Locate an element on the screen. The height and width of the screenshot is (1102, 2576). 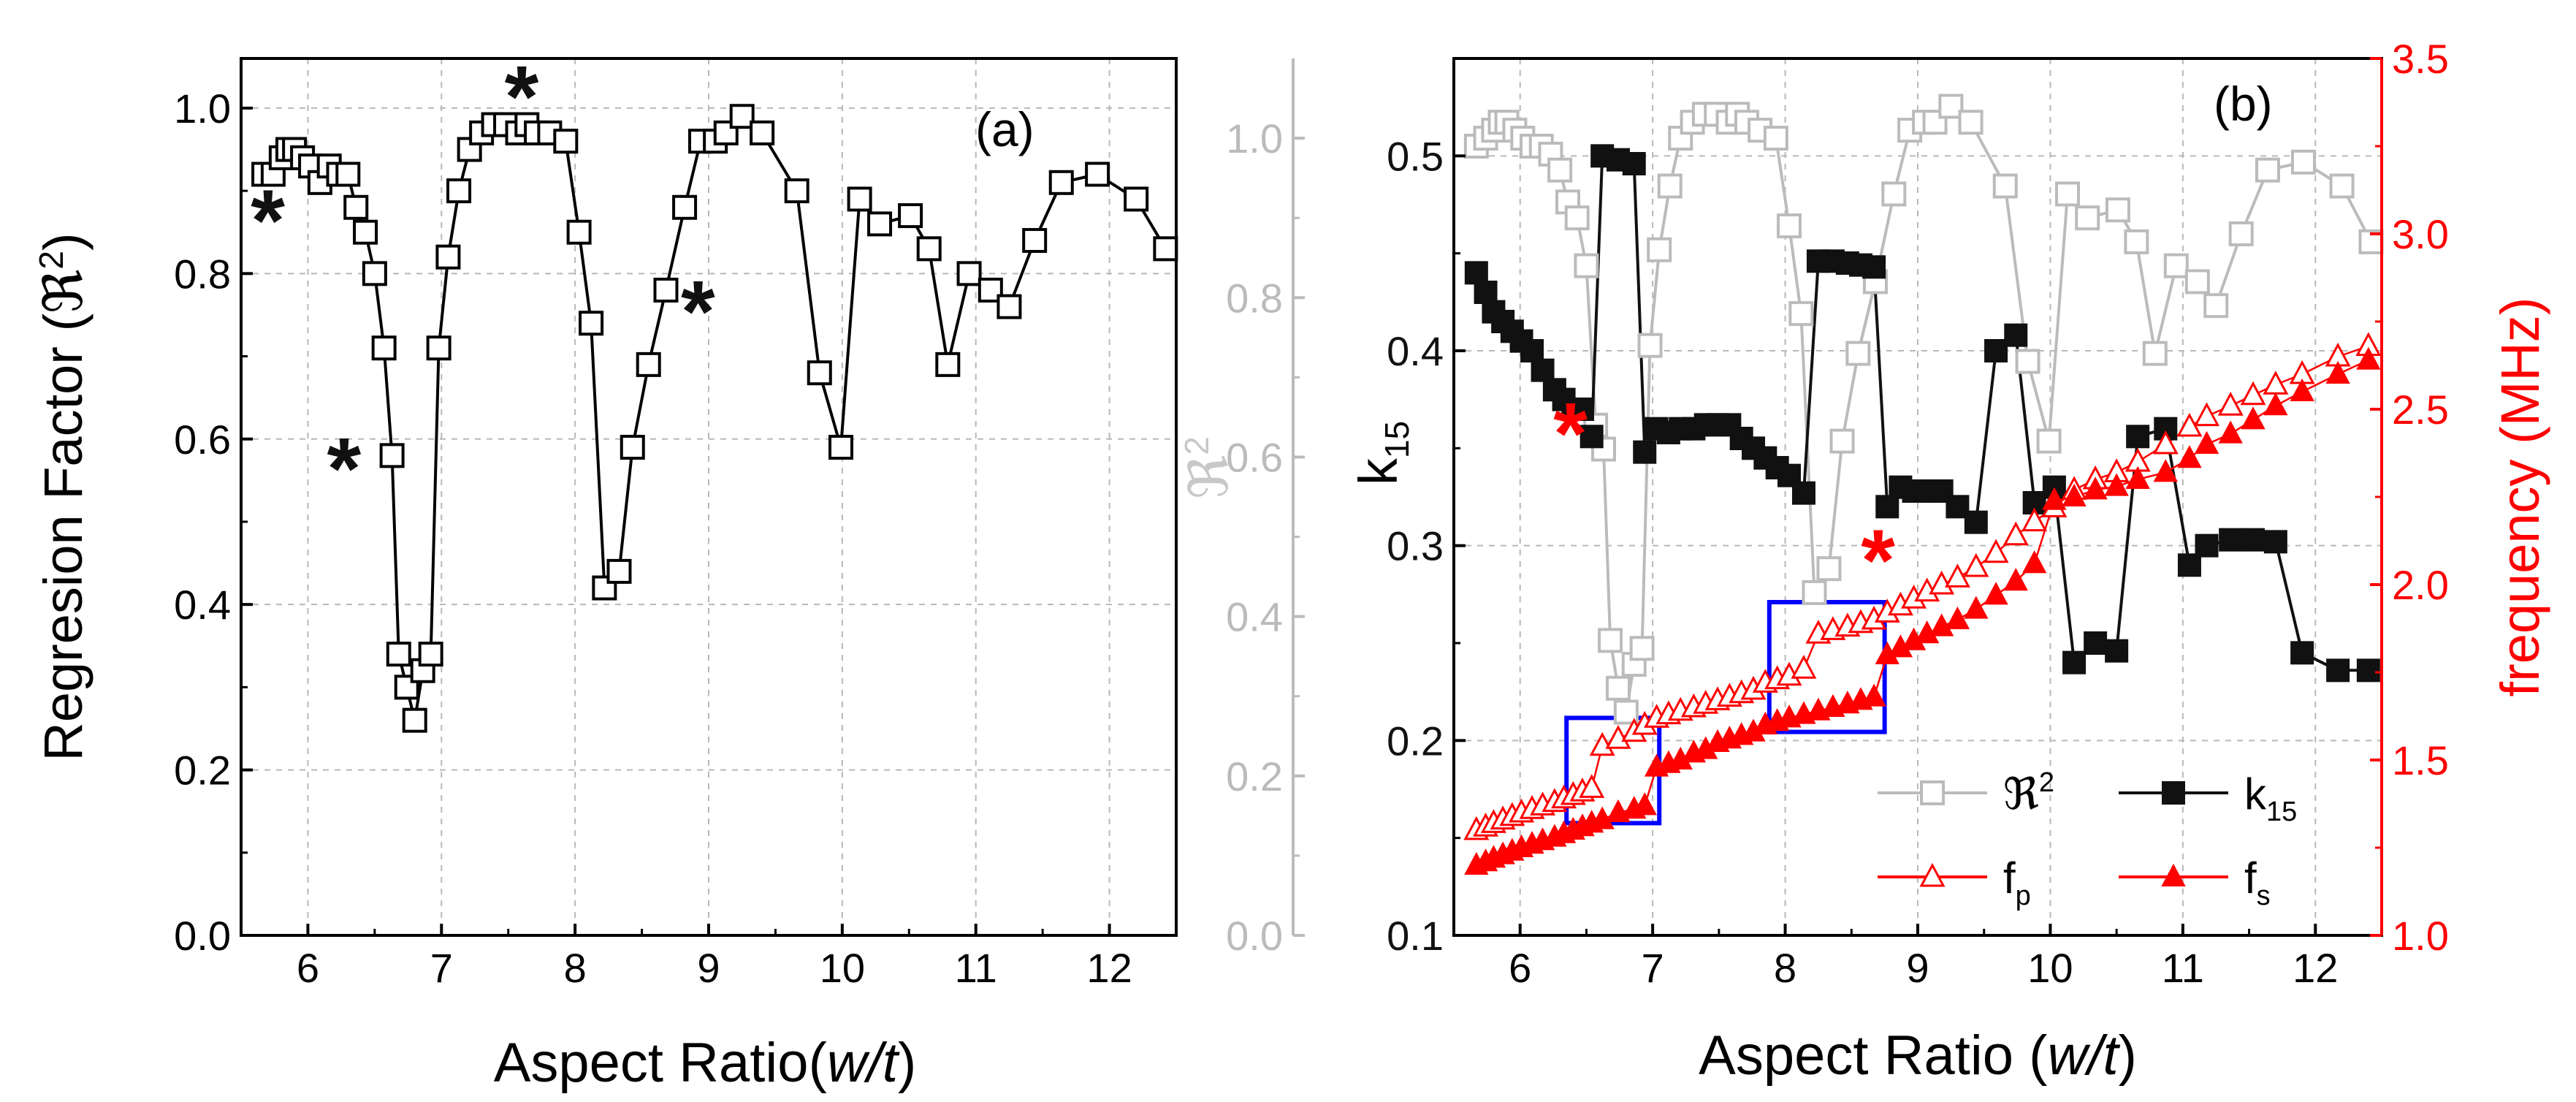
panel-b-asterisk: * is located at coordinates (1878, 560).